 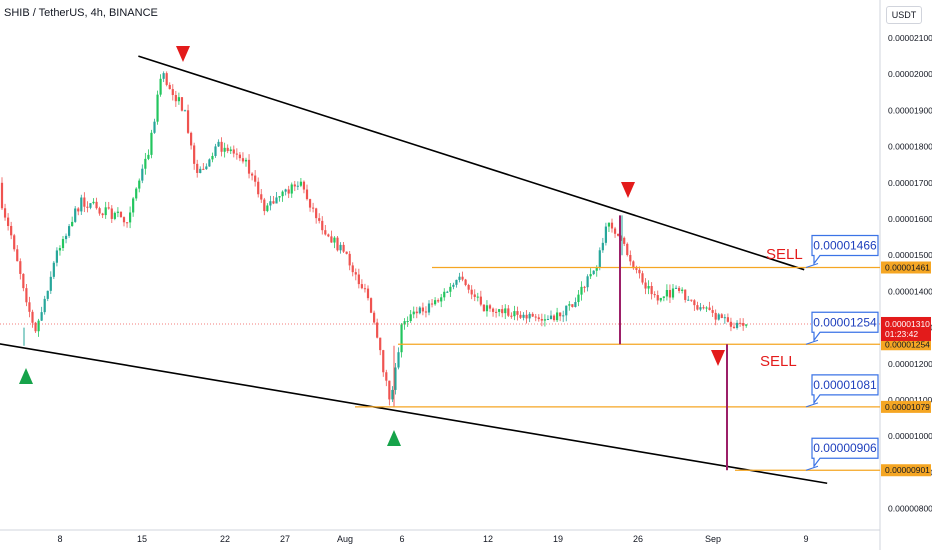 What do you see at coordinates (784, 254) in the screenshot?
I see `sell-label: SELL` at bounding box center [784, 254].